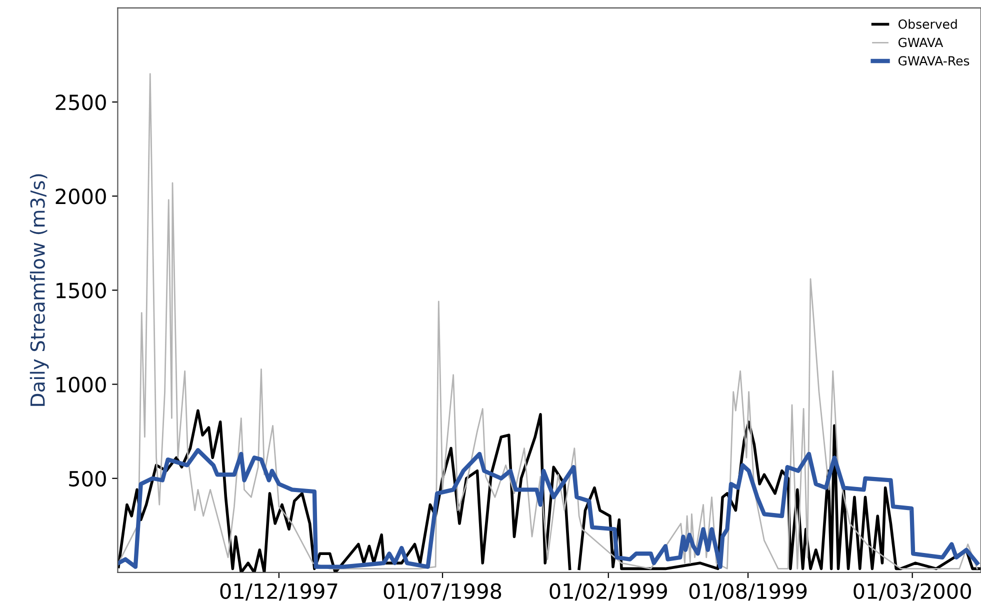 Image resolution: width=981 pixels, height=609 pixels. What do you see at coordinates (81, 196) in the screenshot?
I see `y-tick-label: 2000` at bounding box center [81, 196].